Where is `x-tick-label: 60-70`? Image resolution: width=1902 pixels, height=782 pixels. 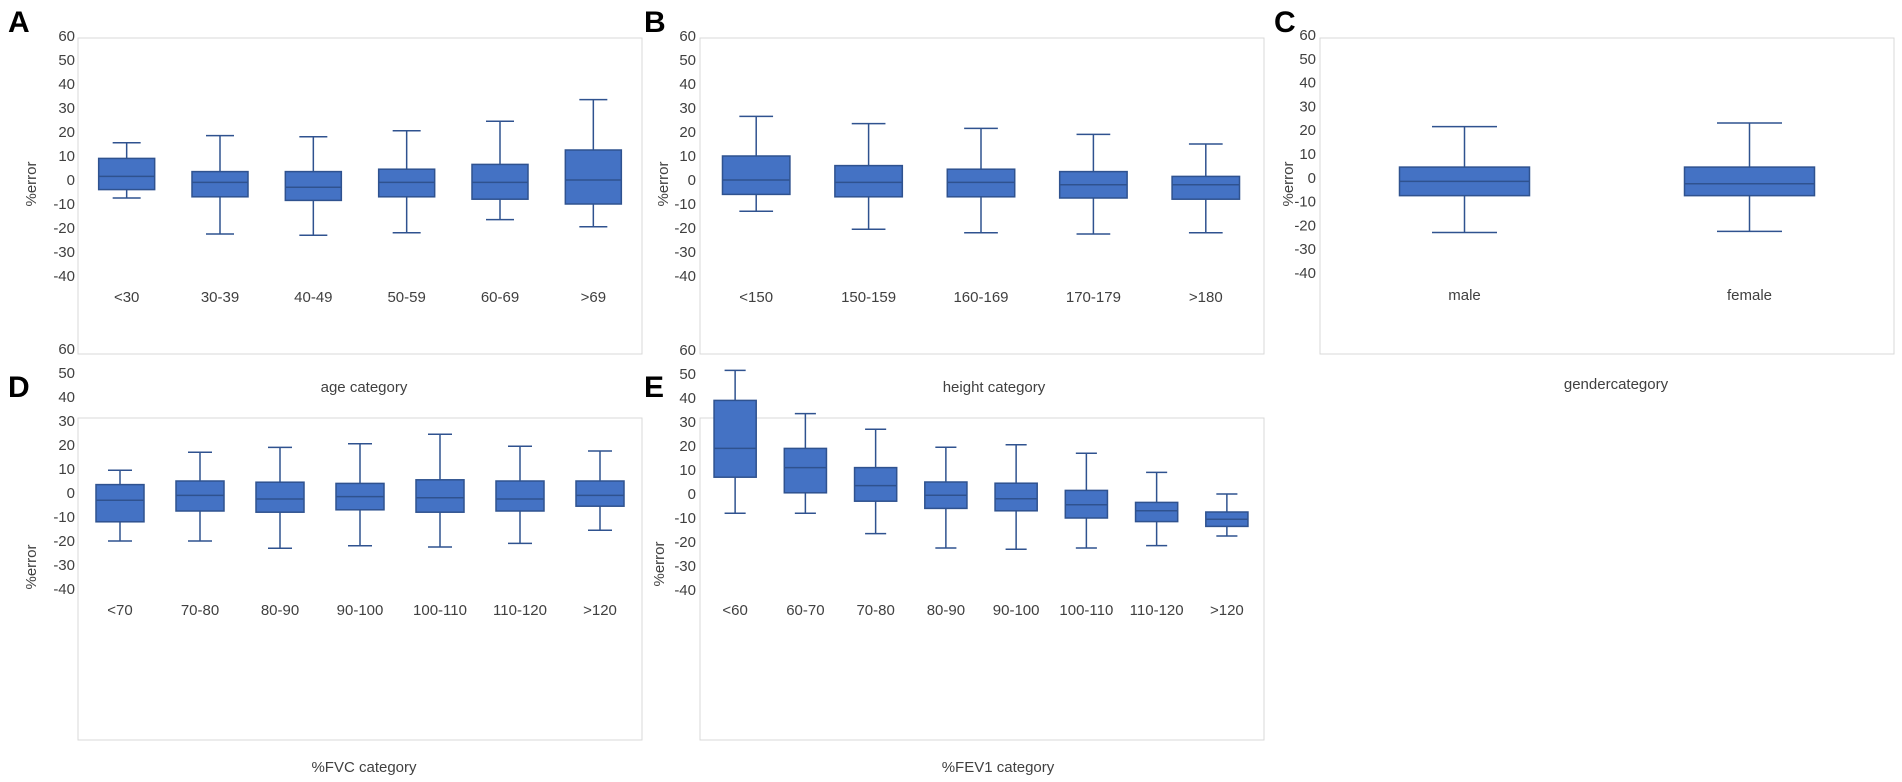
x-tick-label: 60-70 is located at coordinates (805, 610).